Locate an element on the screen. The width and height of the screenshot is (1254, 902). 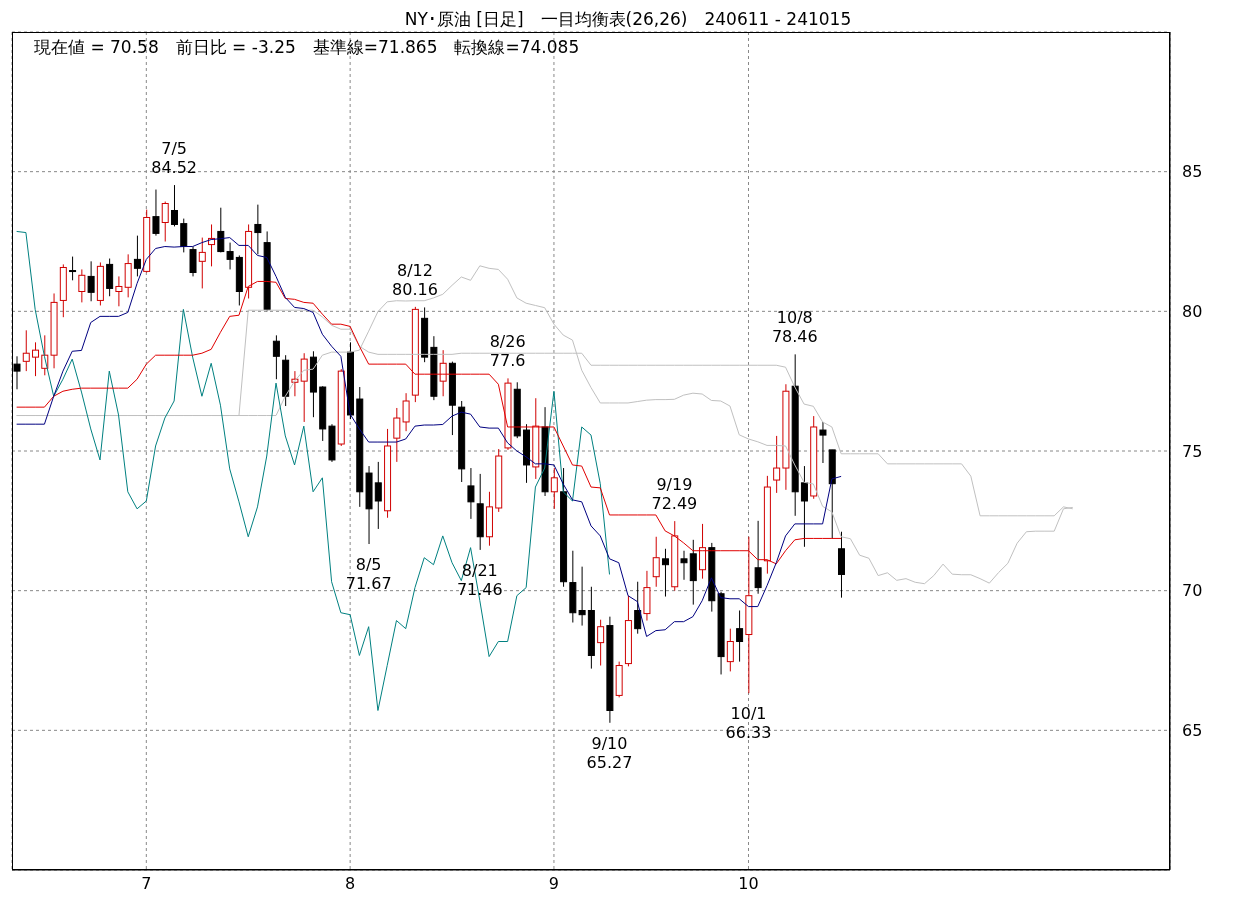
annotation: 8/12 80.16 is located at coordinates (415, 279).